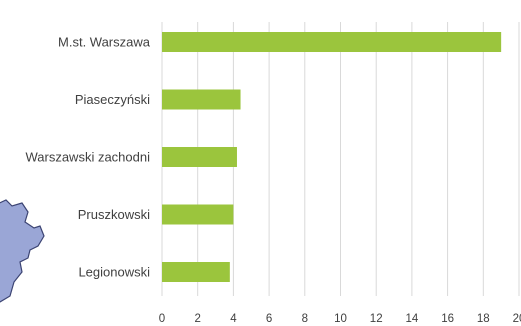  What do you see at coordinates (233, 319) in the screenshot?
I see `x-tick-label: 4` at bounding box center [233, 319].